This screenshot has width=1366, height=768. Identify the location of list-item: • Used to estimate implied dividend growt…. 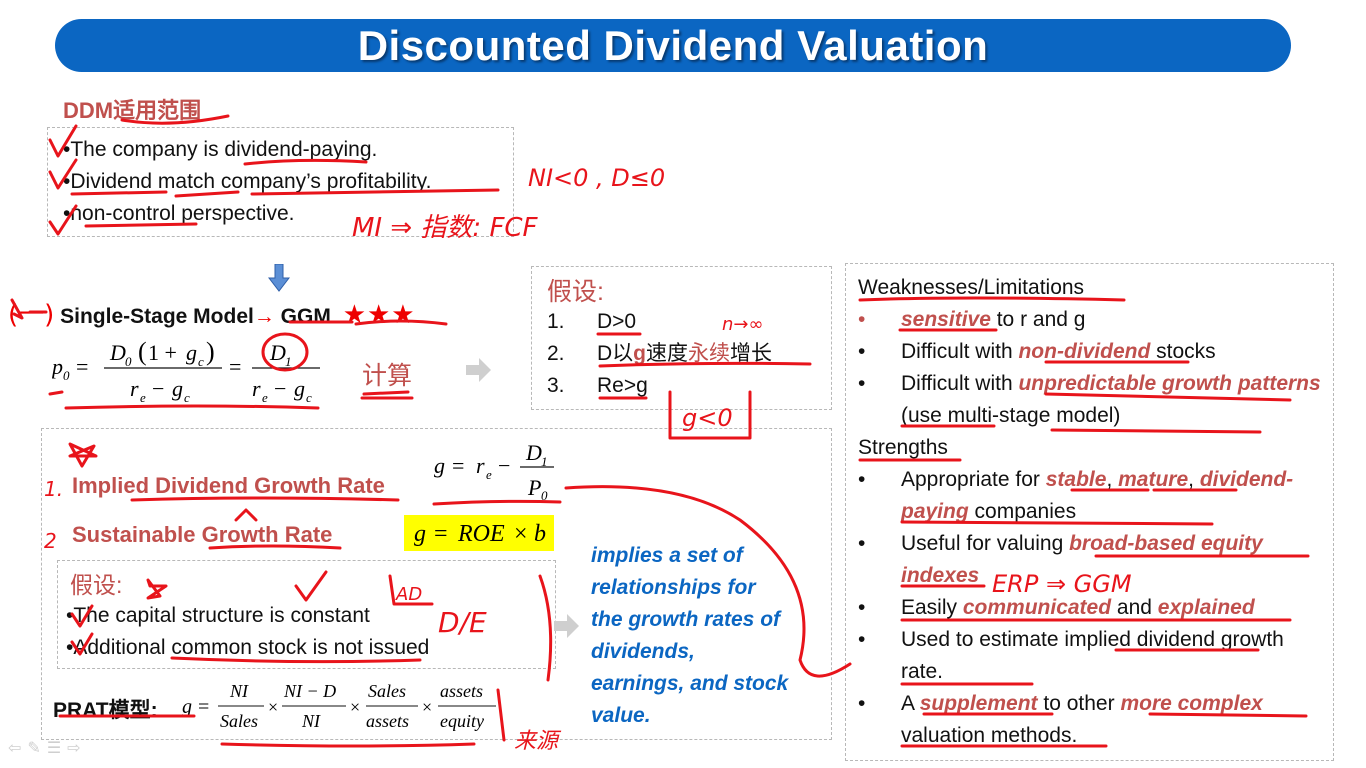
(1071, 655).